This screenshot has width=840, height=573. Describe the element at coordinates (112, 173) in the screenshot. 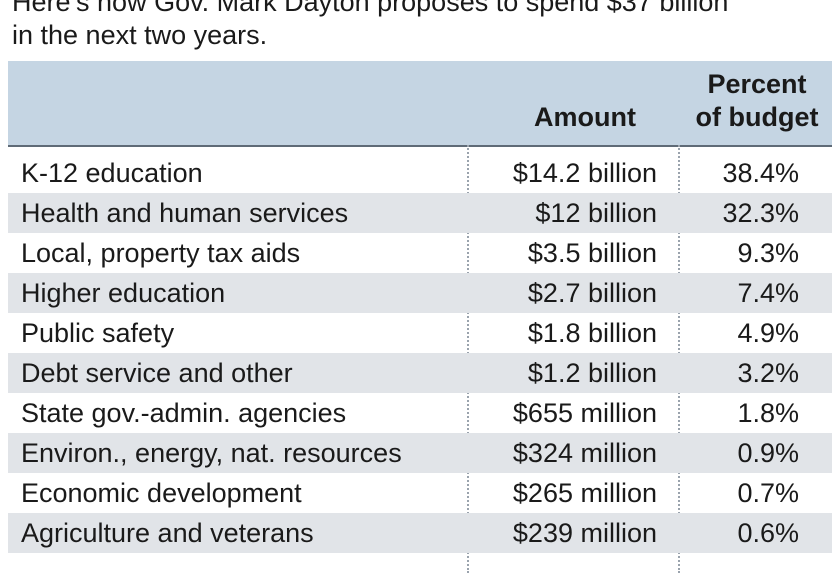

I see `row-category: K-12 education` at that location.